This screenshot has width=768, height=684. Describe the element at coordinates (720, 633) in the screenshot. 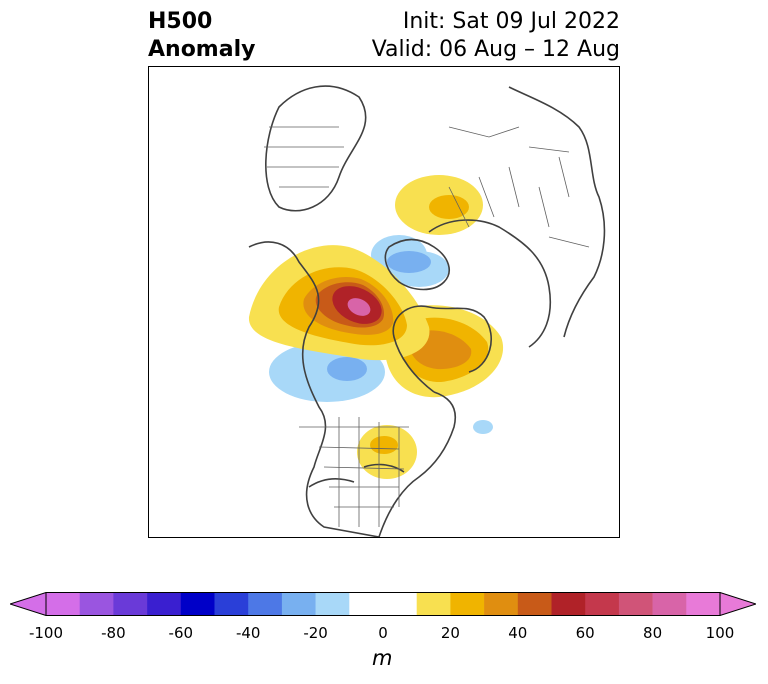

I see `colorbar-tick-label: 100` at that location.